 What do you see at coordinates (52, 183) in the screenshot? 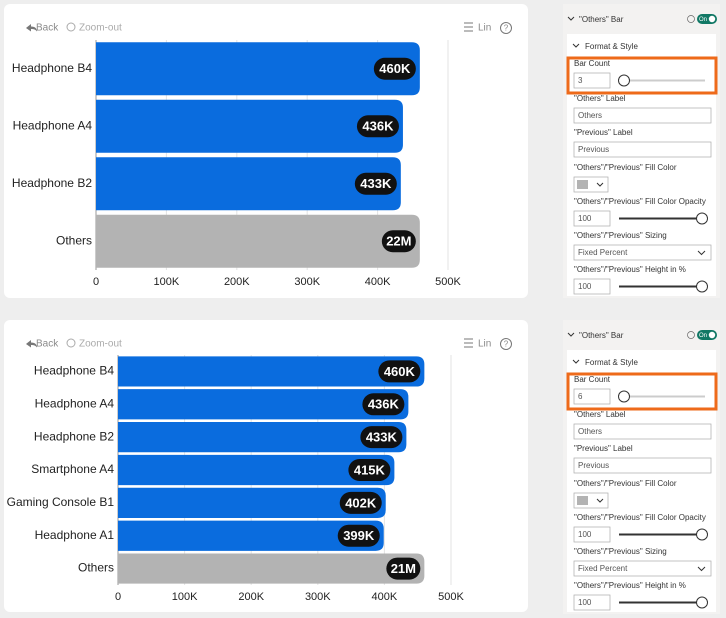
I see `category-label: Headphone B2` at bounding box center [52, 183].